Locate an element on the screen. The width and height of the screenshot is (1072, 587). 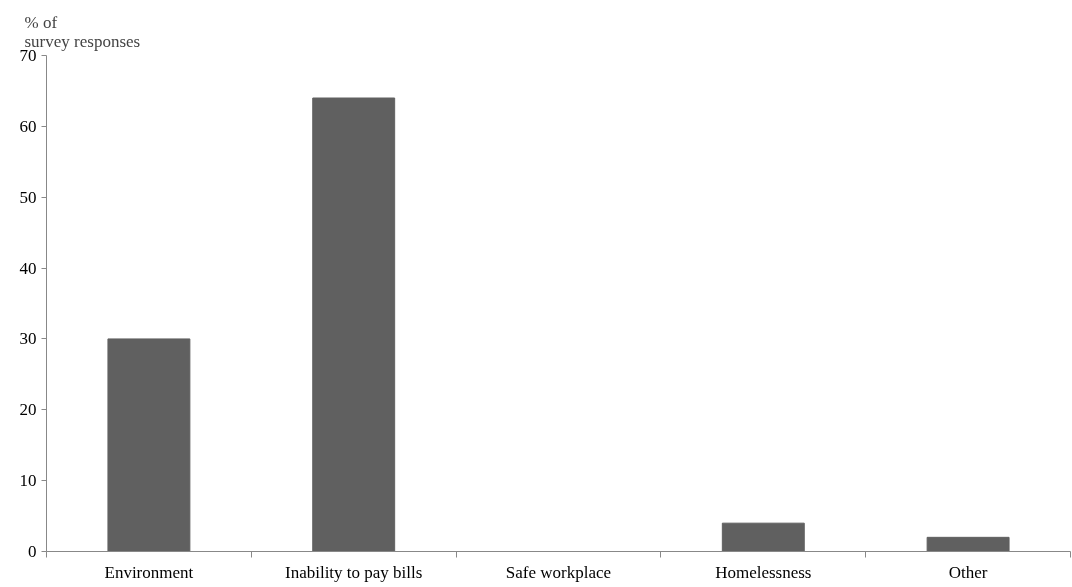
x-tick-label: Inability to pay bills is located at coordinates (354, 572).